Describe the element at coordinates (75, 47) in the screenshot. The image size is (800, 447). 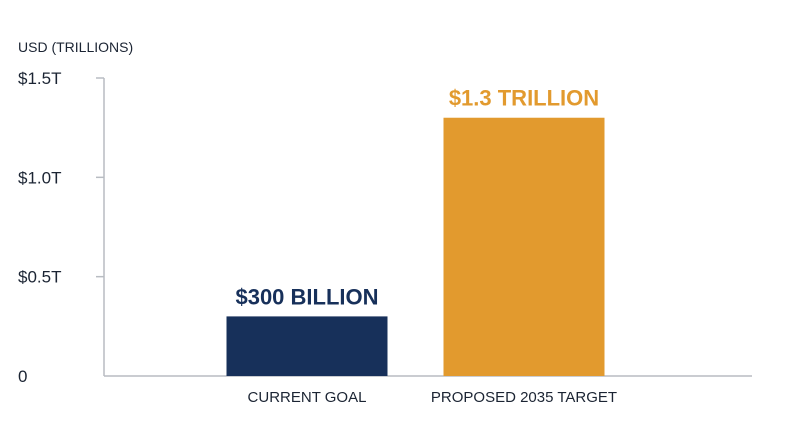
I see `y-axis-unit-label: USD (TRILLIONS)` at that location.